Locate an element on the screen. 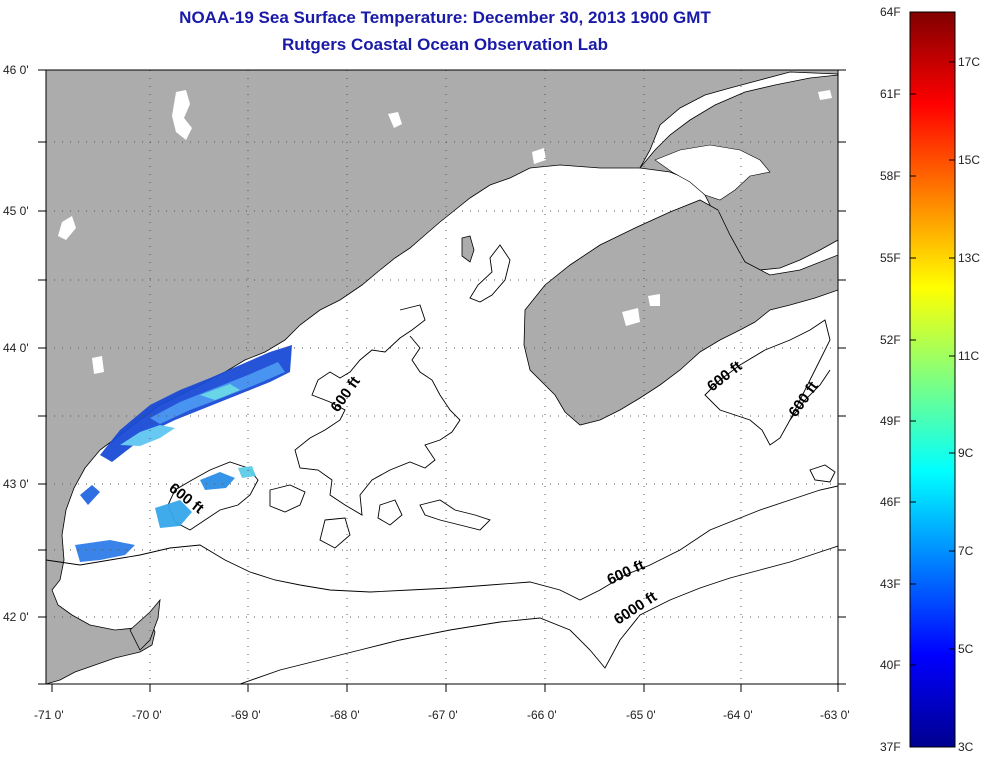 This screenshot has height=761, width=984. lon-label: -64 0' is located at coordinates (738, 715).